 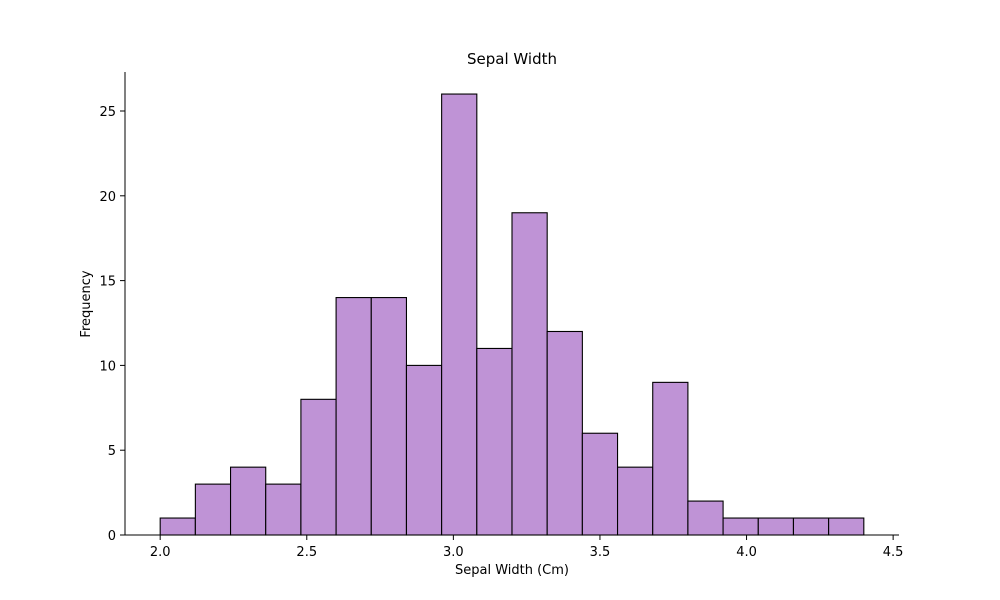 What do you see at coordinates (453, 552) in the screenshot?
I see `x-tick-label: 3.0` at bounding box center [453, 552].